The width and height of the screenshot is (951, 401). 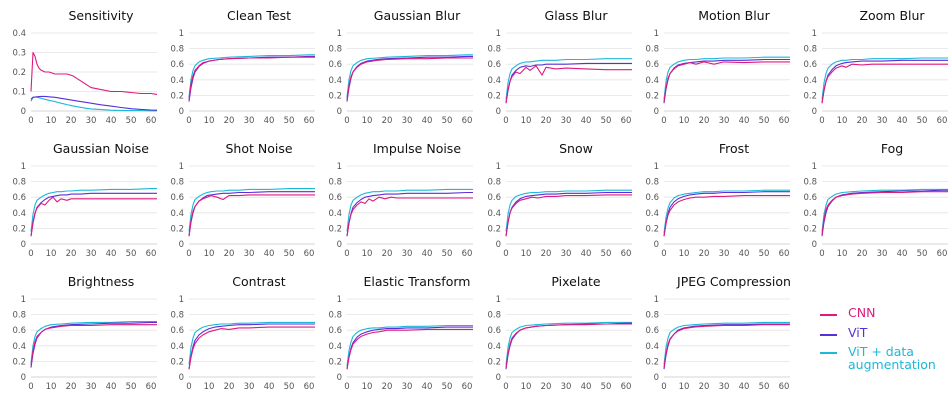 What do you see at coordinates (576, 15) in the screenshot?
I see `chart-title: Glass Blur` at bounding box center [576, 15].